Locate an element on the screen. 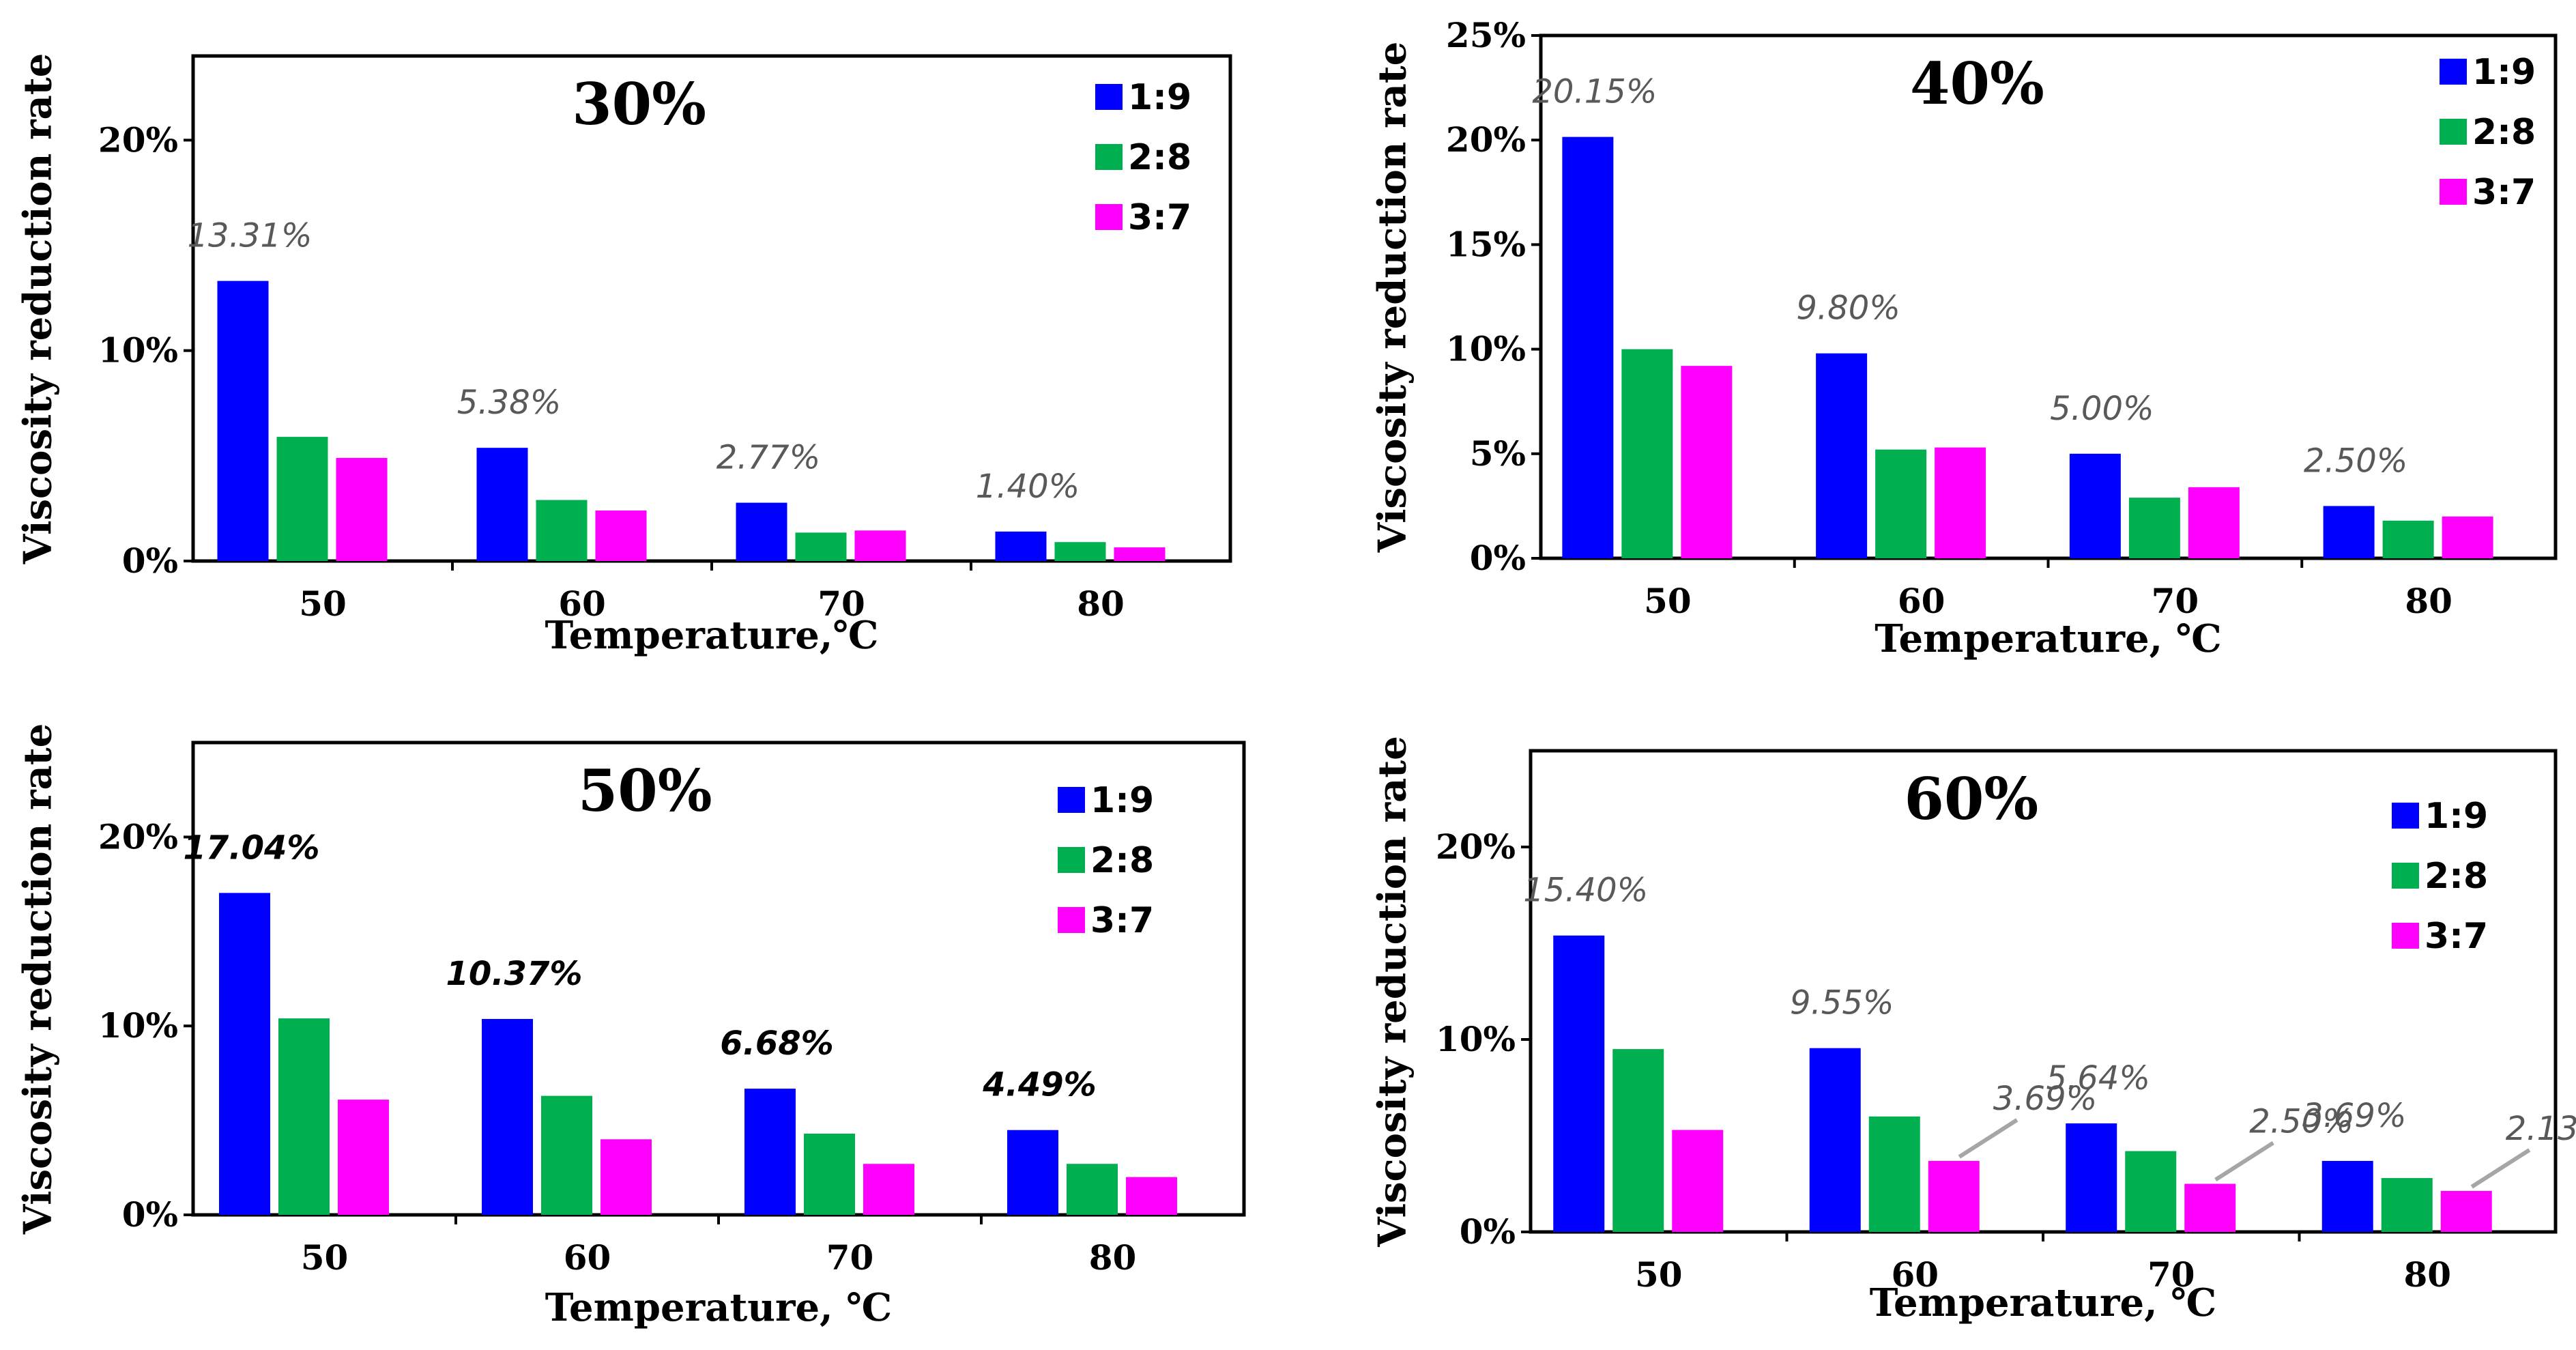 This screenshot has height=1350, width=2576. data-label: 5.00% is located at coordinates (2102, 409).